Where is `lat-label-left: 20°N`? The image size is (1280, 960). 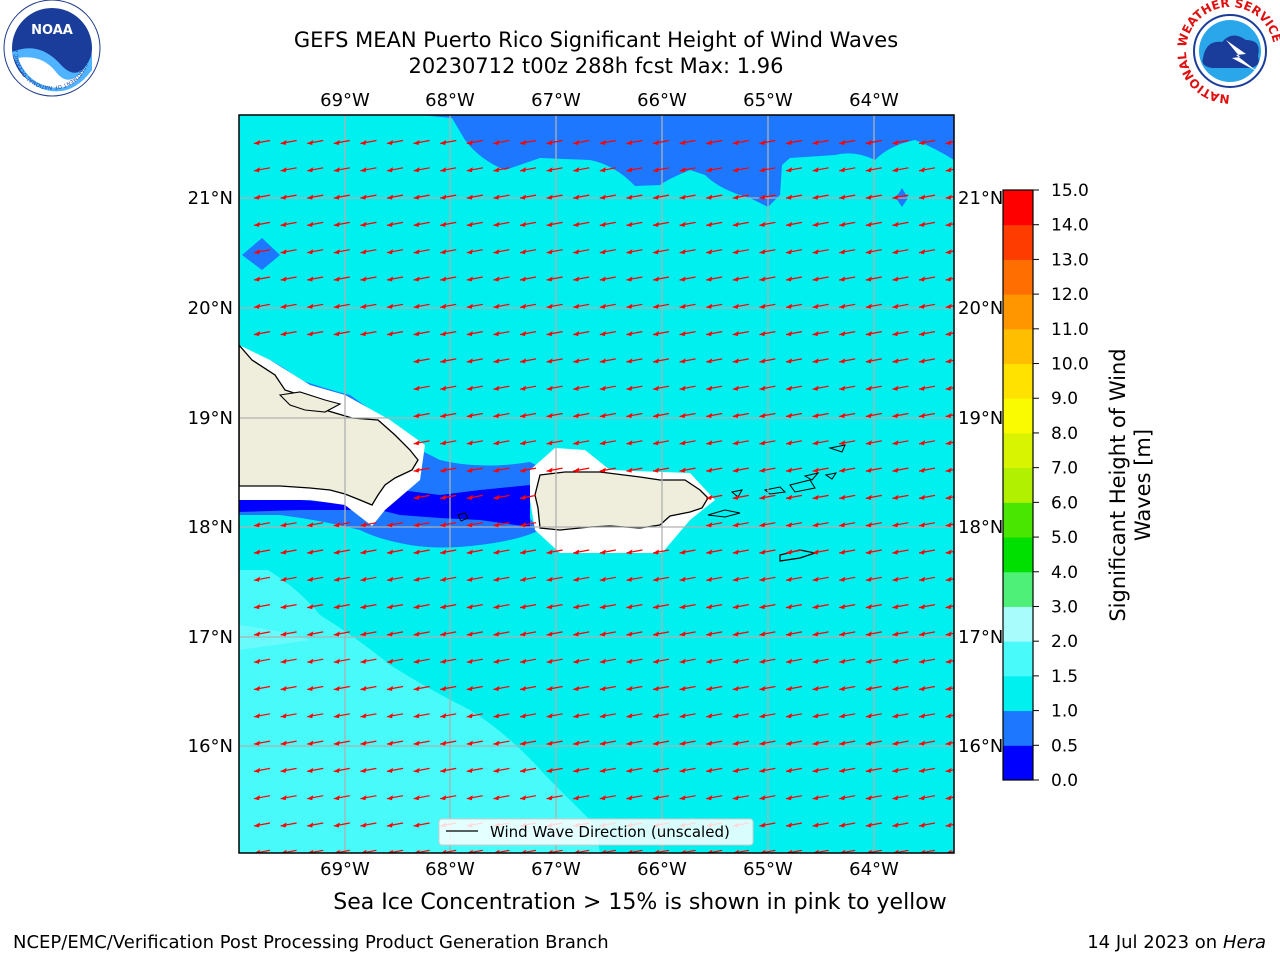
lat-label-left: 20°N is located at coordinates (210, 308).